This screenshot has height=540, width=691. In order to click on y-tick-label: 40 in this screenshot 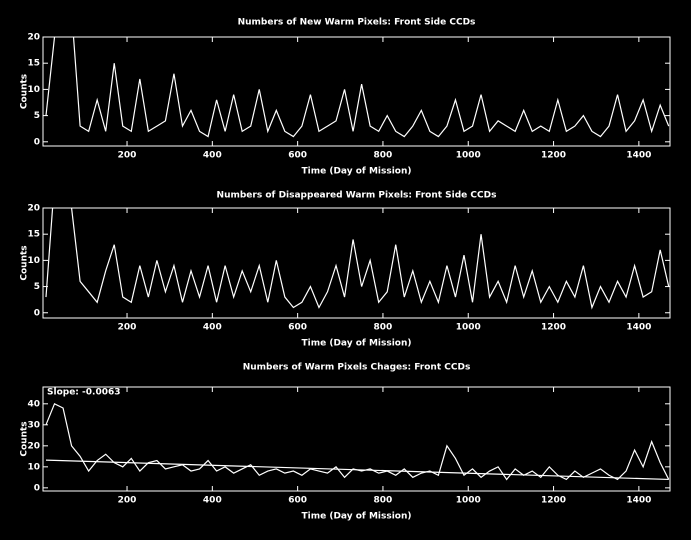, I will do `click(33, 404)`.